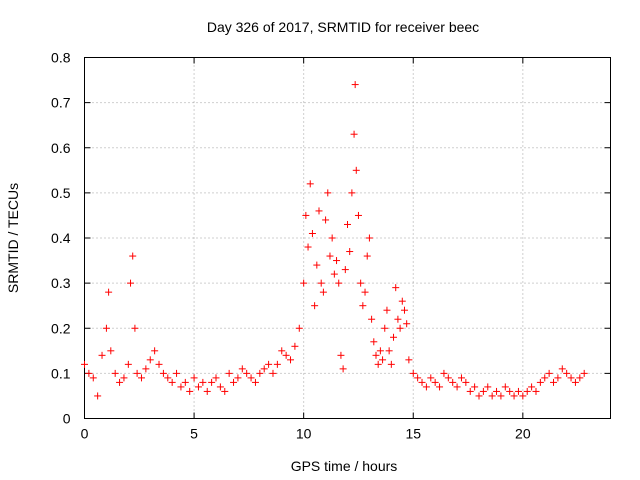 The height and width of the screenshot is (480, 640). I want to click on y-tick-label: 0.2, so click(61, 328).